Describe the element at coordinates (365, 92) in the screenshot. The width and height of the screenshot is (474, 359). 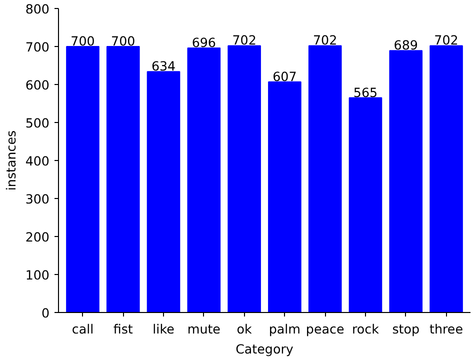
I see `data-label: 565` at that location.